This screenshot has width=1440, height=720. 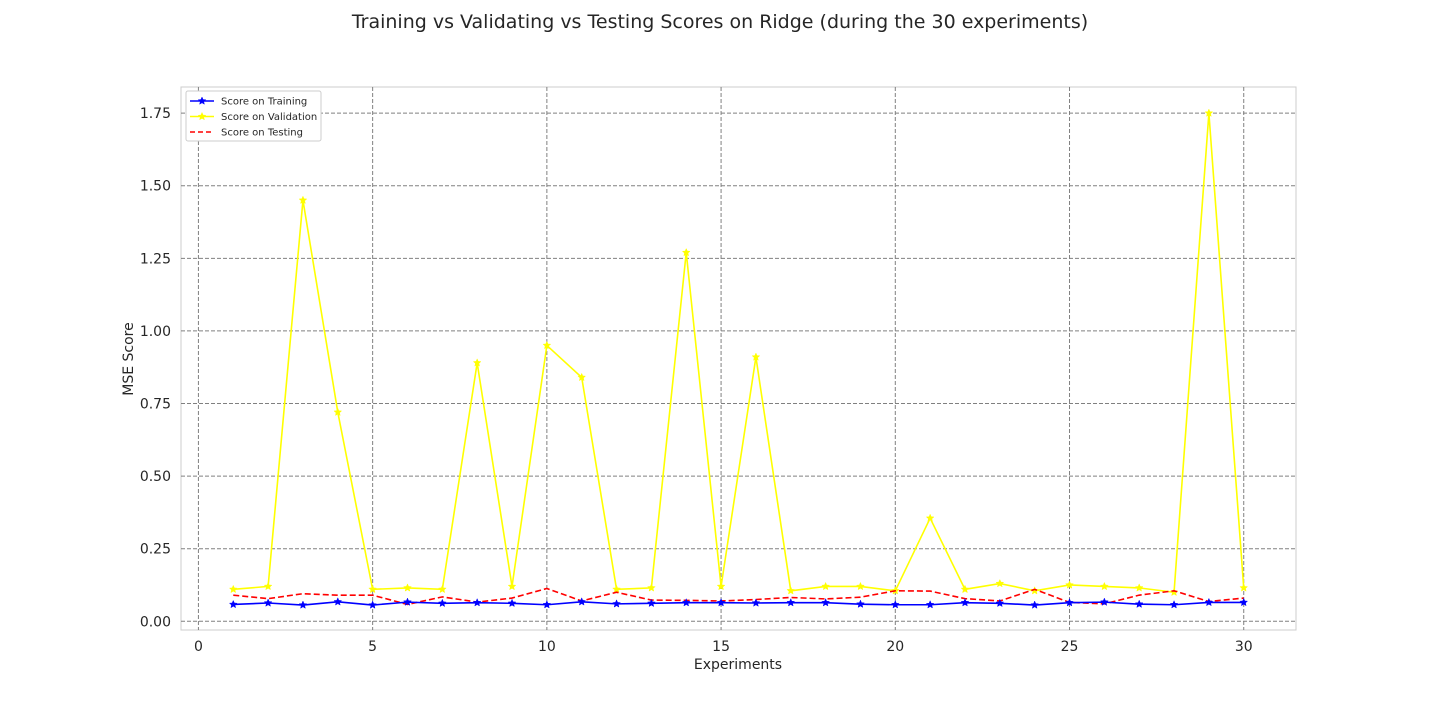 What do you see at coordinates (1070, 647) in the screenshot?
I see `x-tick-label: 25` at bounding box center [1070, 647].